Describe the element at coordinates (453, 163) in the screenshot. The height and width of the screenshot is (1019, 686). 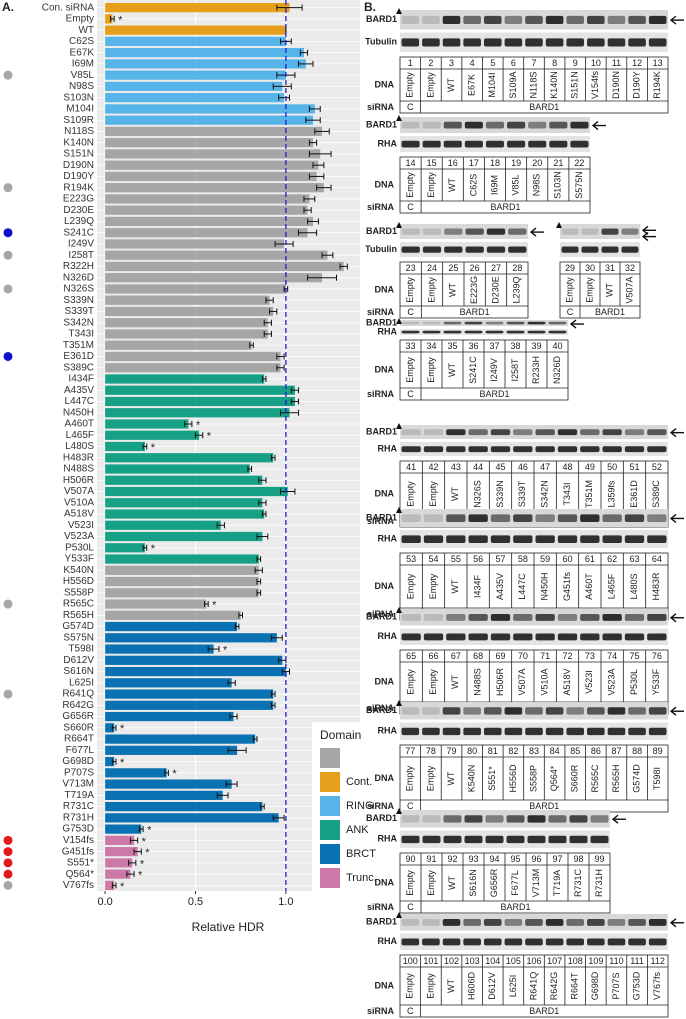
I see `lane-number: 16` at that location.